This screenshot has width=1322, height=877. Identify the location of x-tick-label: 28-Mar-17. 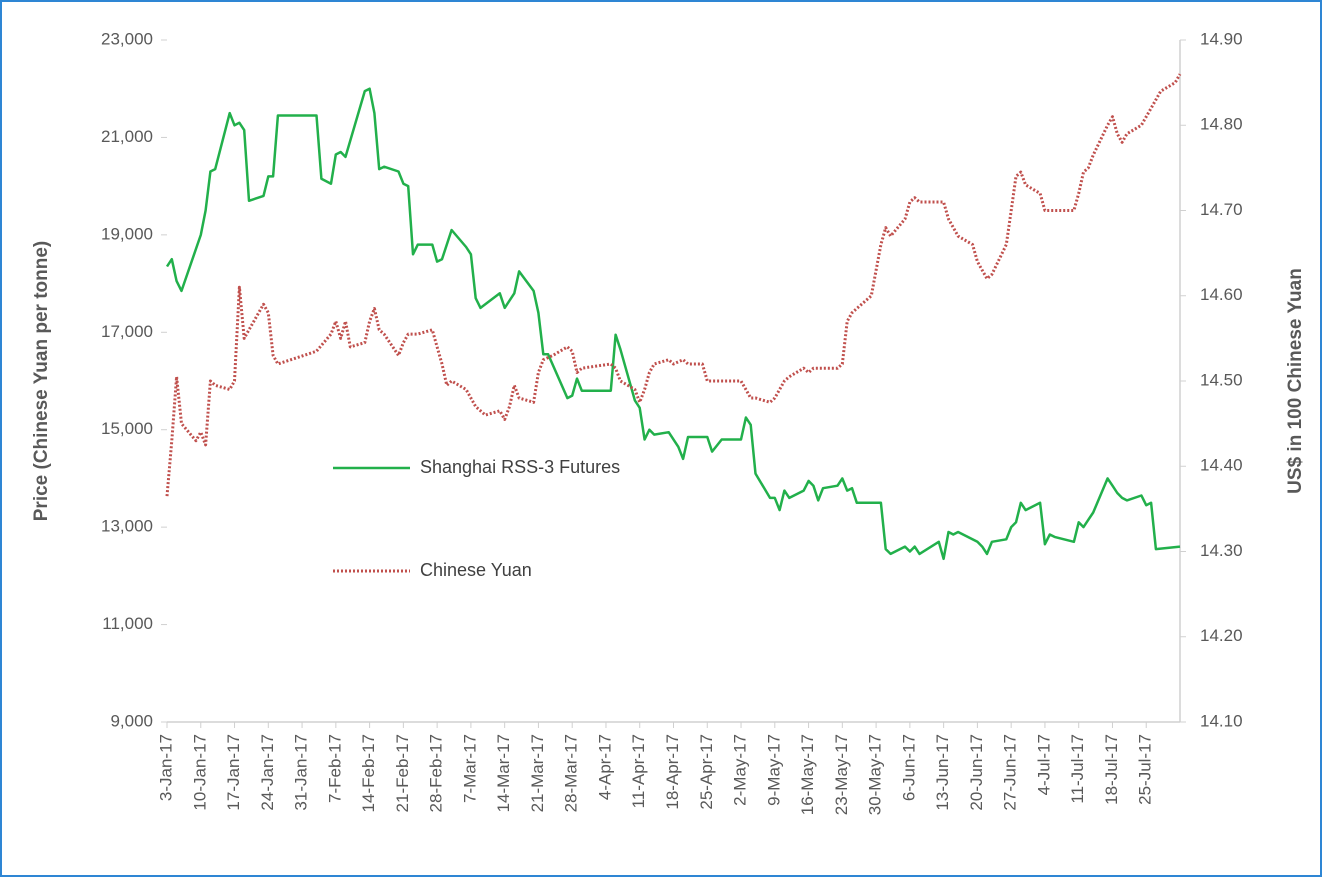
(571, 773).